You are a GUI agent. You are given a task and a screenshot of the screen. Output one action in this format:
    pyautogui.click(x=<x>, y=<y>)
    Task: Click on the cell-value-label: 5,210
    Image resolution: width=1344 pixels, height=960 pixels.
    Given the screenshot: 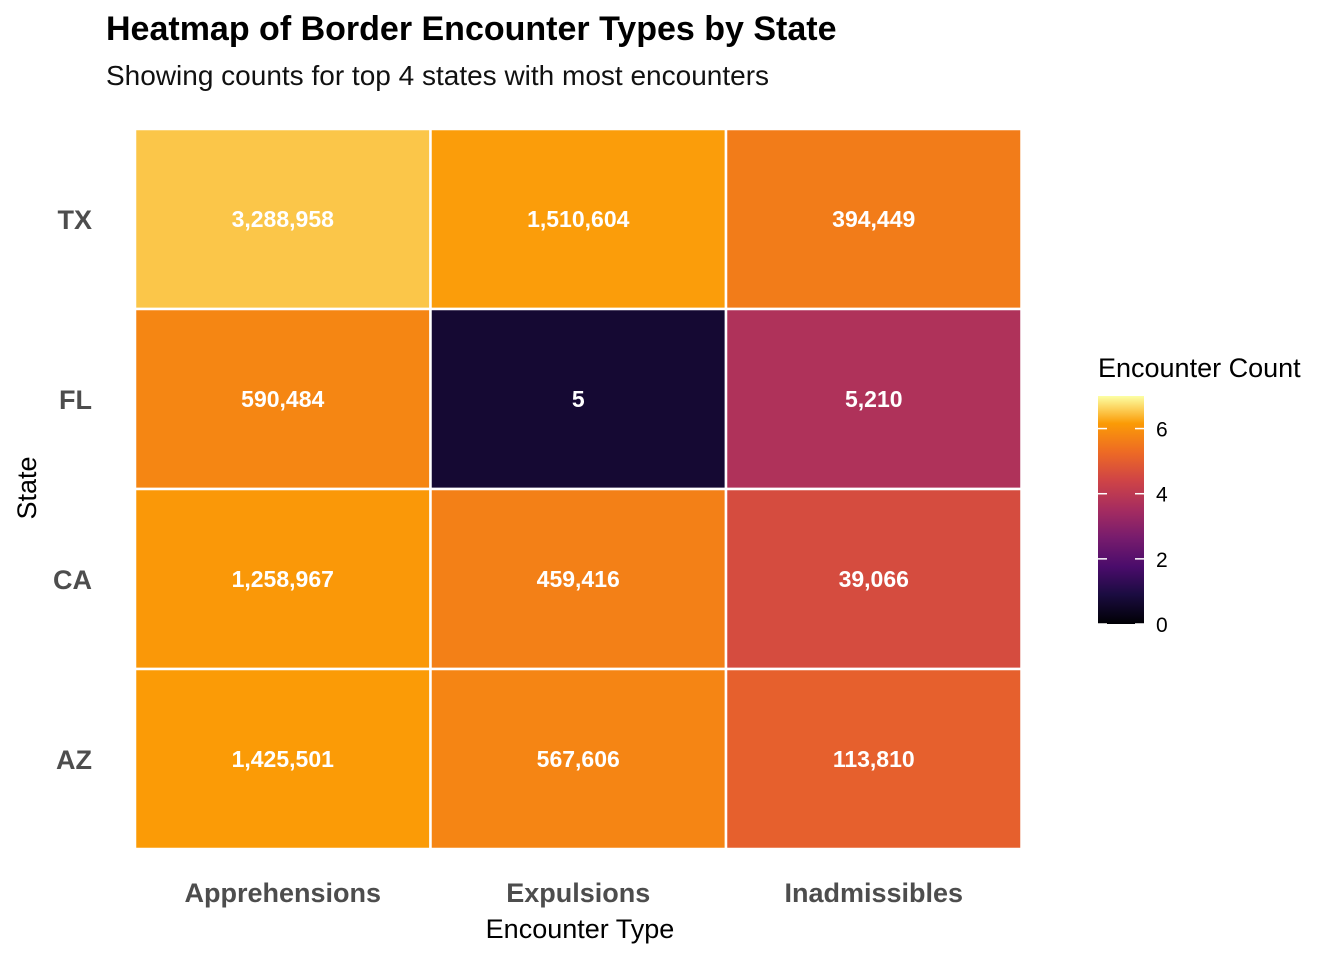 What is the action you would take?
    pyautogui.click(x=874, y=399)
    